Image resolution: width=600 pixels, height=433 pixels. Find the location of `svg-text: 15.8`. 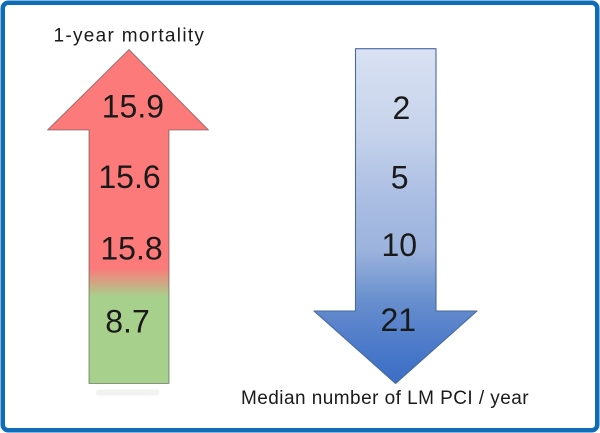

svg-text: 15.8 is located at coordinates (131, 248).